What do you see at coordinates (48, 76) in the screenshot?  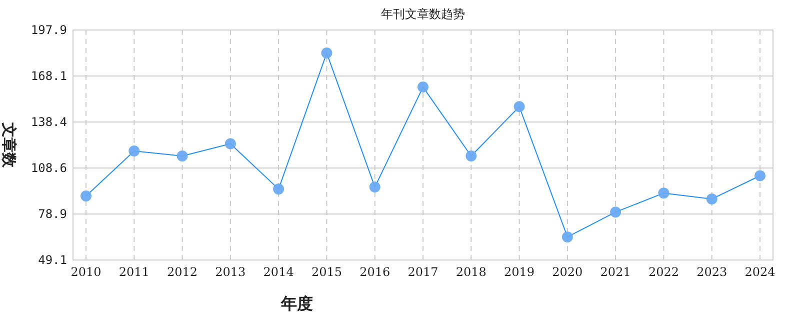 I see `y-tick-label: 168.1` at bounding box center [48, 76].